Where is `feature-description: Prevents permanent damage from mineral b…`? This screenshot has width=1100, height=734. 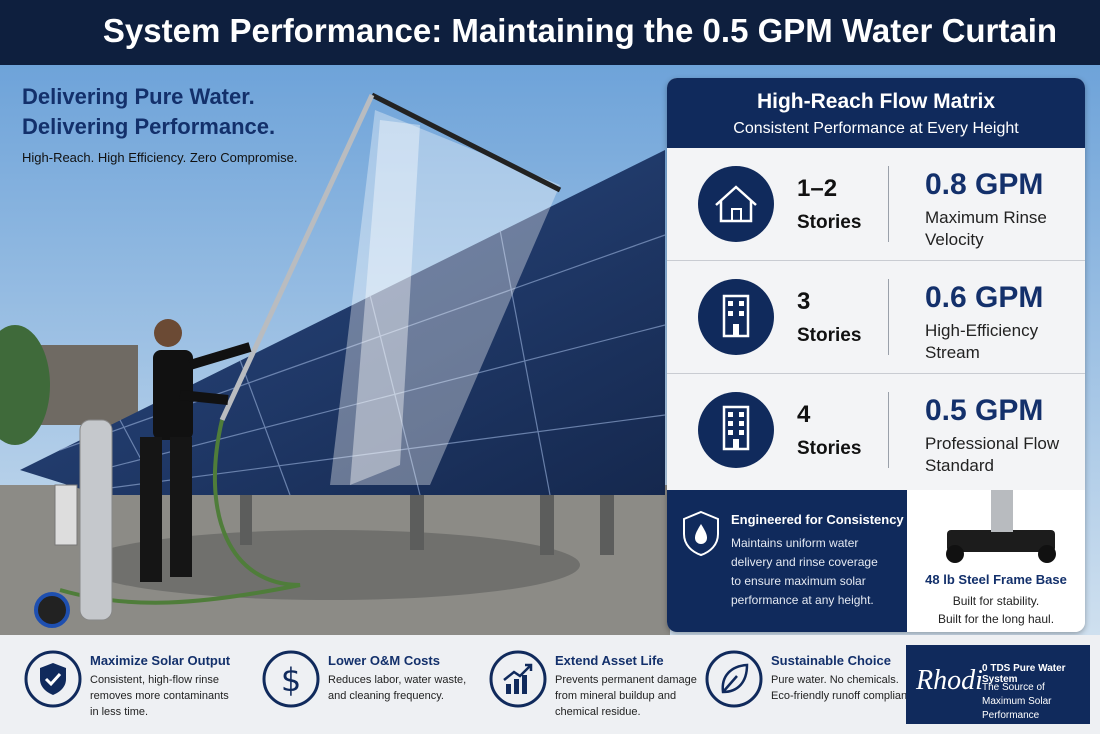
feature-description: Prevents permanent damage from mineral b… is located at coordinates (626, 696).